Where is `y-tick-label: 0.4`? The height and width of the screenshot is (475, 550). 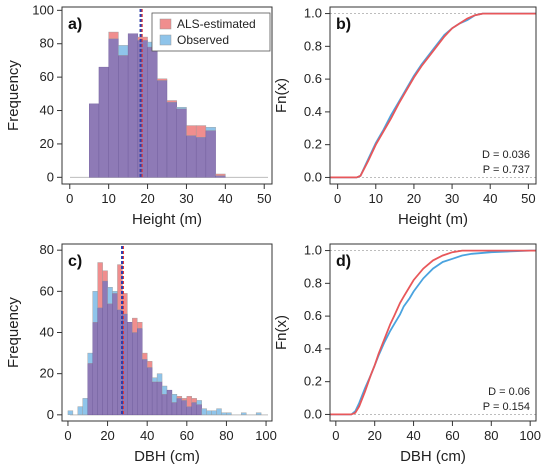
y-tick-label: 0.4 is located at coordinates (313, 111).